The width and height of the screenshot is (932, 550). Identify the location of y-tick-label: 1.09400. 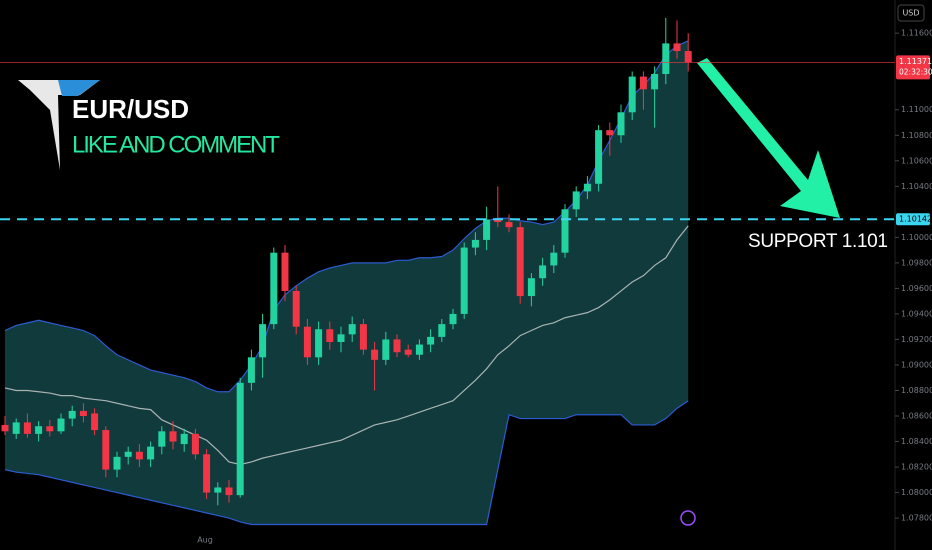
(916, 313).